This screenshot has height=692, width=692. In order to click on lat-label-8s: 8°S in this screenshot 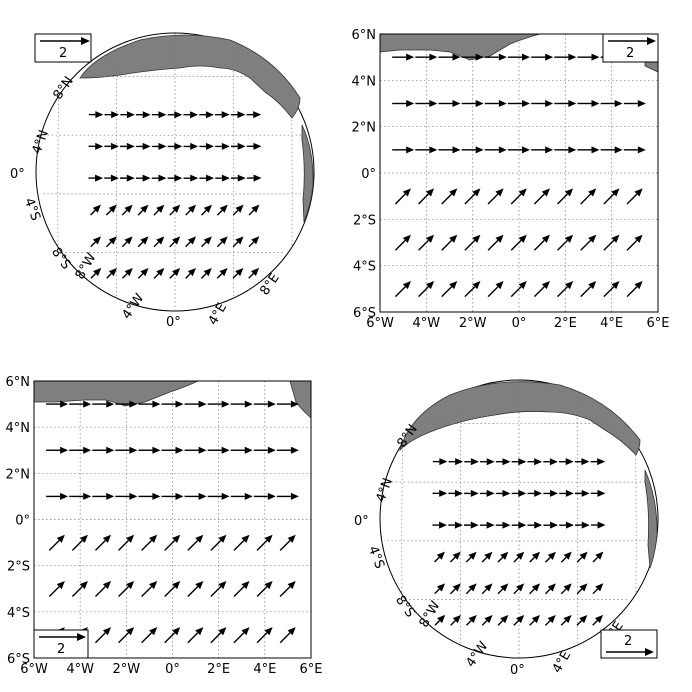, I will do `click(60, 258)`.